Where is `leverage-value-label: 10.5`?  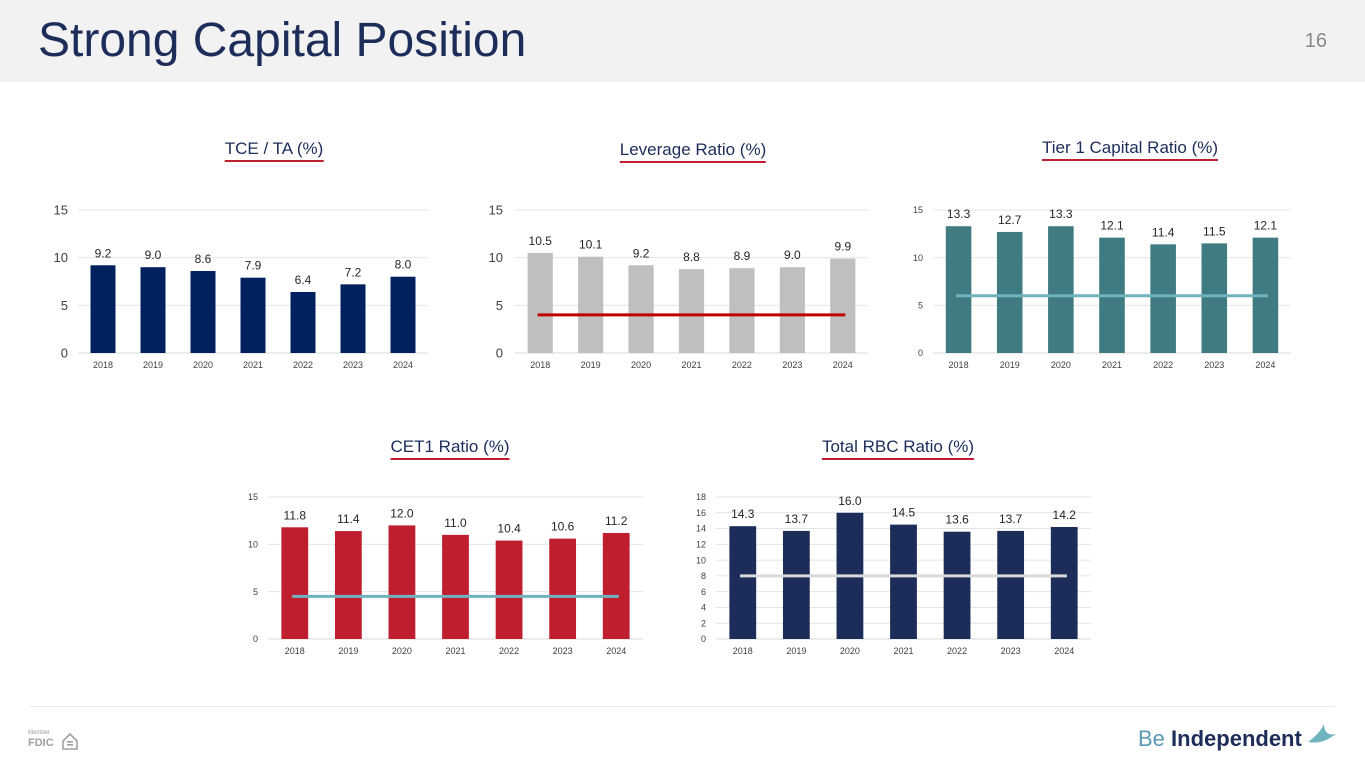 leverage-value-label: 10.5 is located at coordinates (541, 241).